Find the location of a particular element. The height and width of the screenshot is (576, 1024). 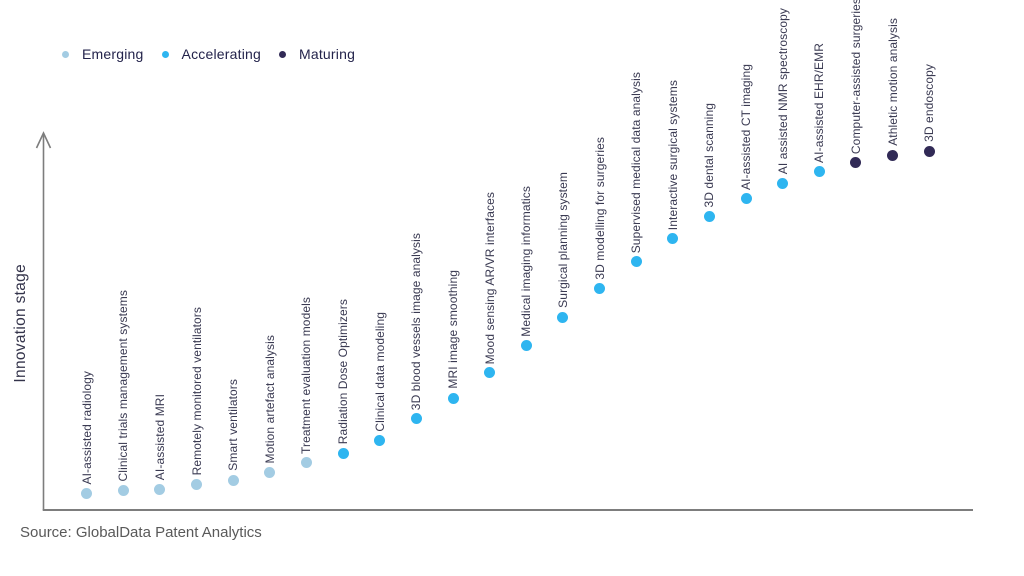

data-point-label: Motion artefact analysis is located at coordinates (269, 399).